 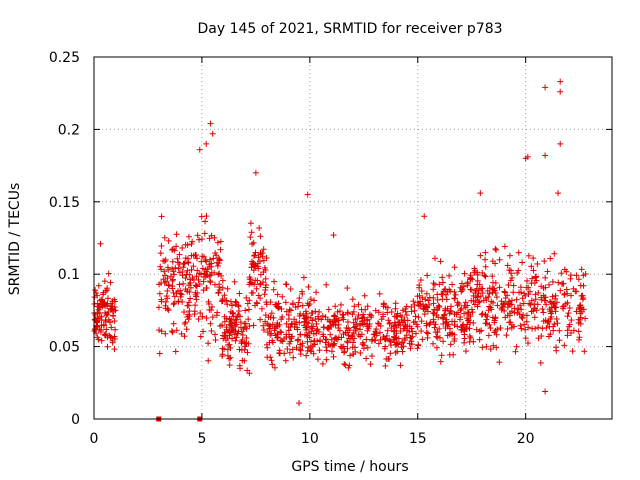 I want to click on y-tick-label: 0.1, so click(x=69, y=275).